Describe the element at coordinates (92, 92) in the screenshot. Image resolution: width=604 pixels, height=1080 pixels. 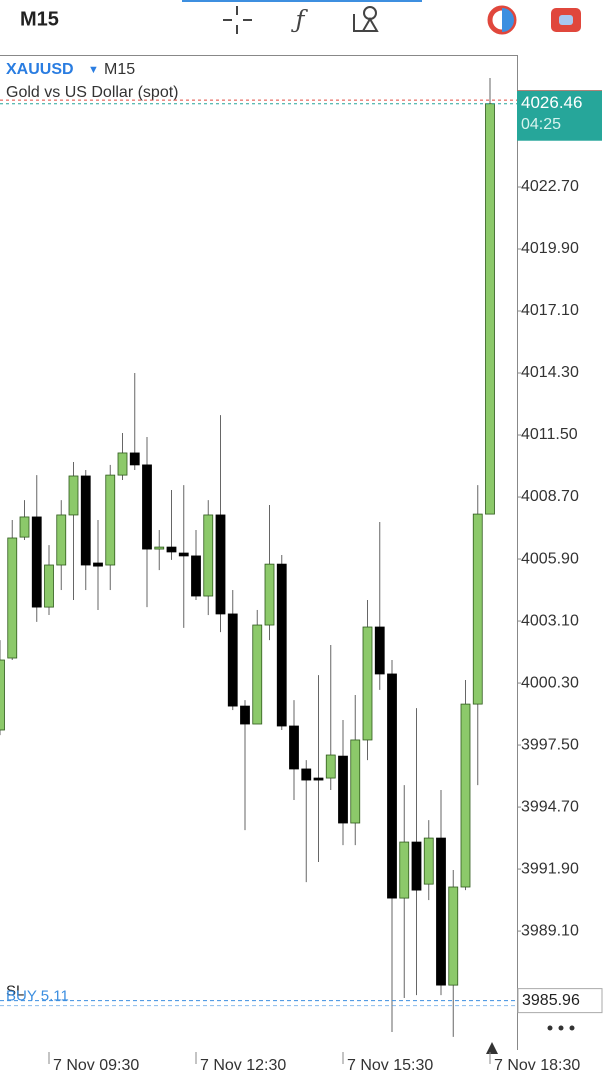
I see `chart-title: Gold vs US Dollar (spot)` at that location.